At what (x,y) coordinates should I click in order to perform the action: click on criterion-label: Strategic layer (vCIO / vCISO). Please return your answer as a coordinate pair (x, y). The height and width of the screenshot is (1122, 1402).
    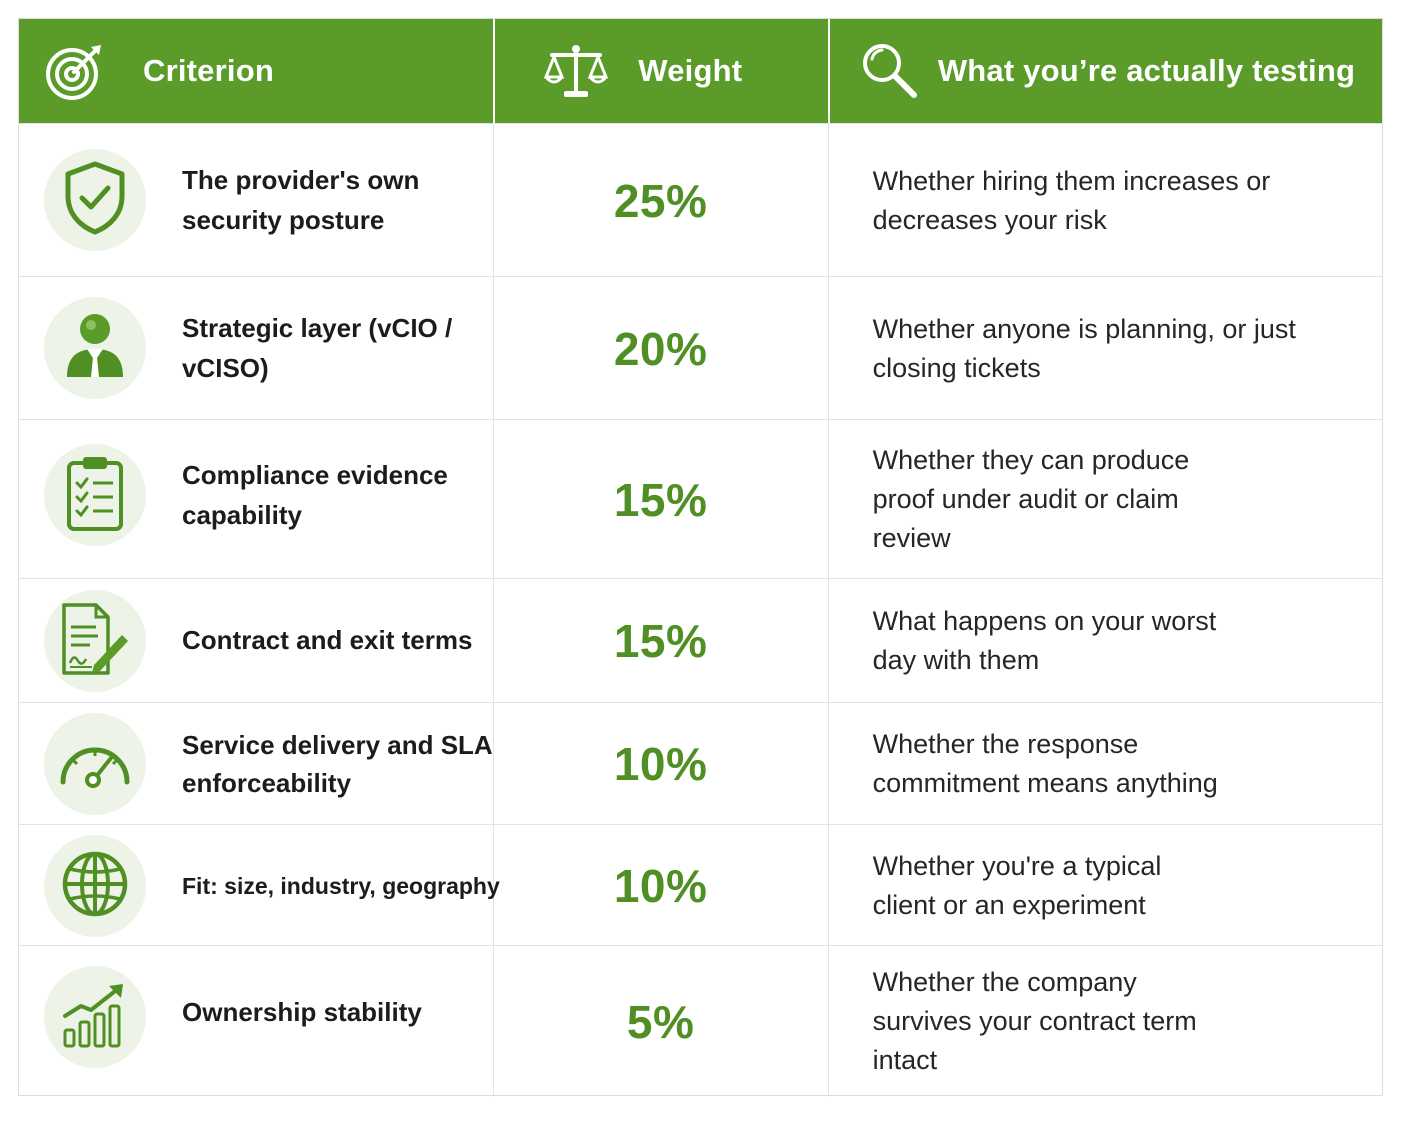
    Looking at the image, I should click on (317, 348).